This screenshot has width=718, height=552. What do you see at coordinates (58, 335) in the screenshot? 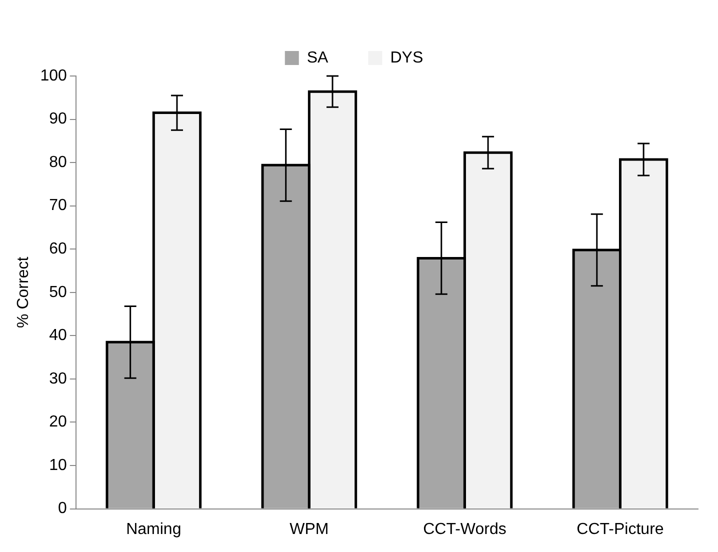
I see `y-tick-label: 40` at bounding box center [58, 335].